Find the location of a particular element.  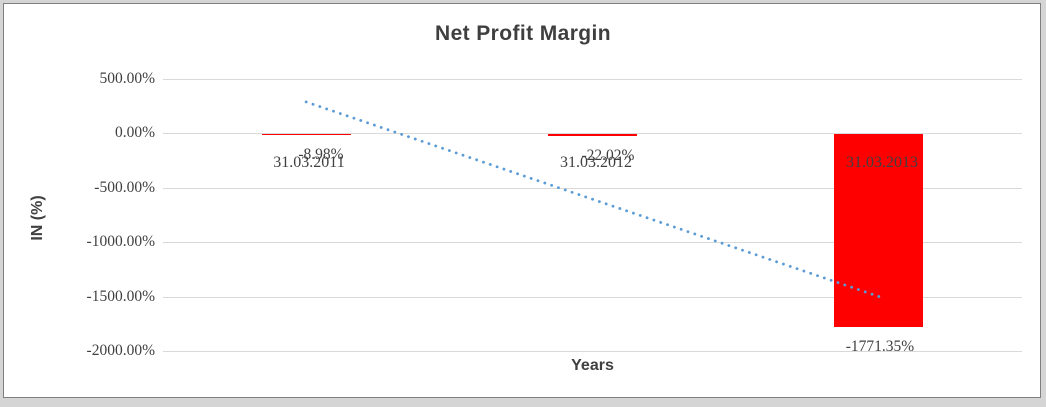

y-tick-label: 500.00% is located at coordinates (127, 78).